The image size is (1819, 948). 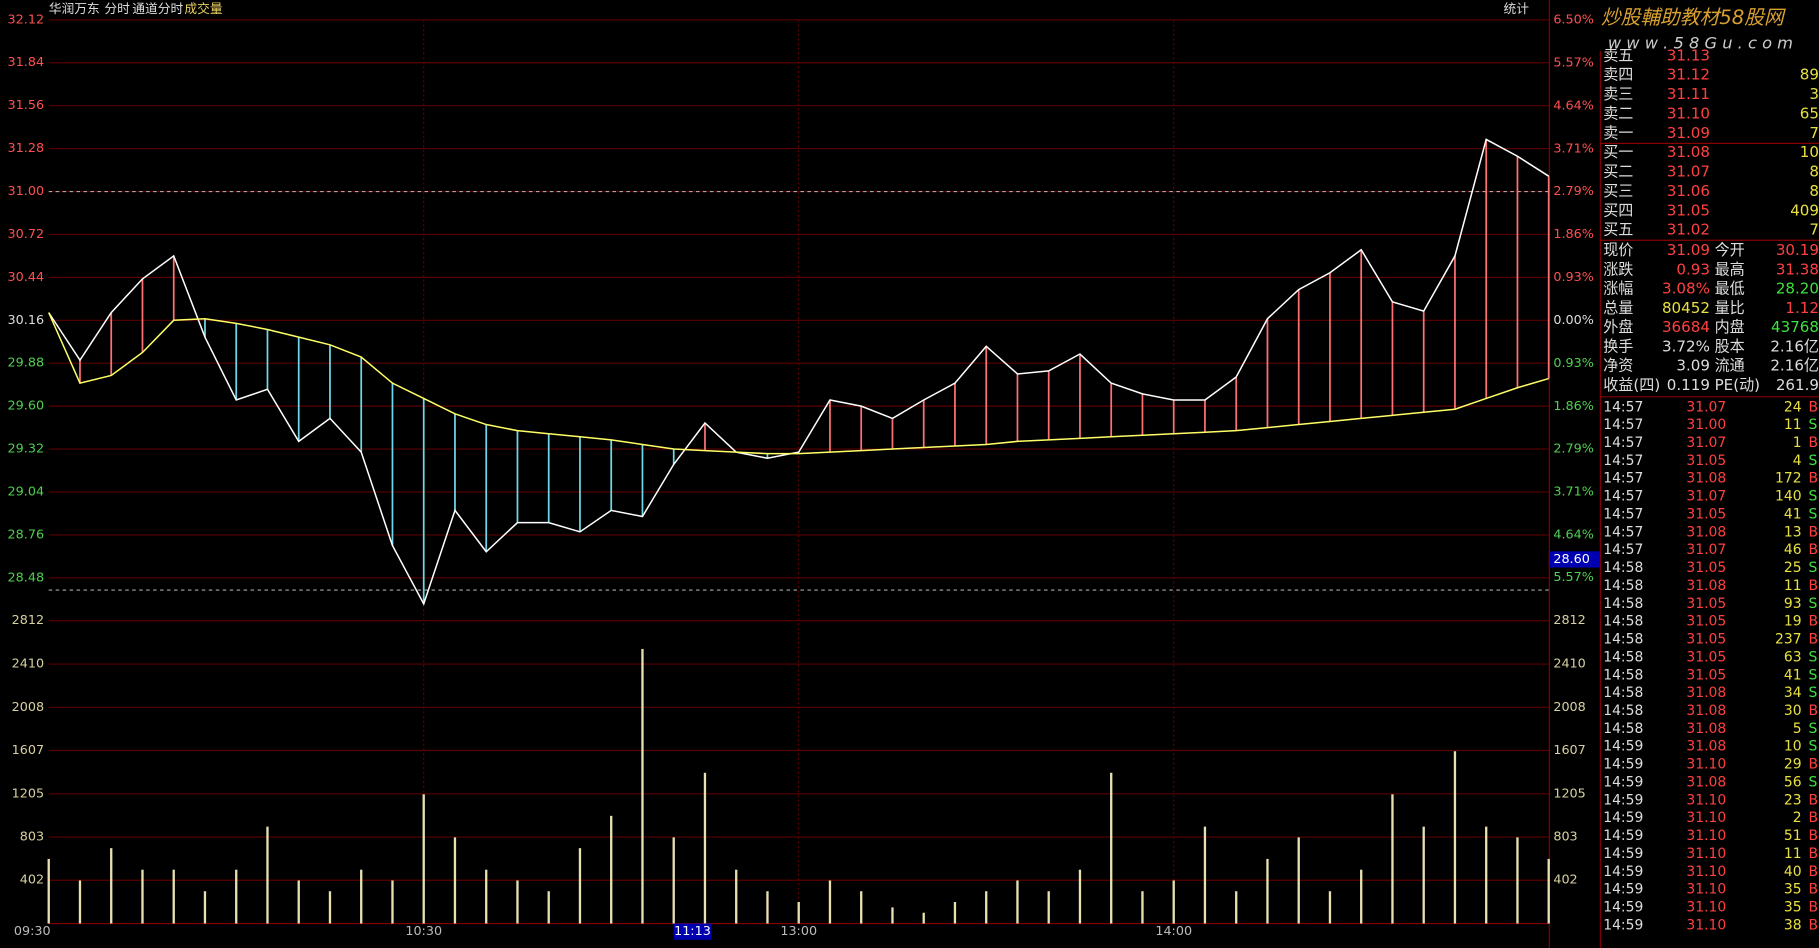 I want to click on book-label: 卖三, so click(x=1618, y=94).